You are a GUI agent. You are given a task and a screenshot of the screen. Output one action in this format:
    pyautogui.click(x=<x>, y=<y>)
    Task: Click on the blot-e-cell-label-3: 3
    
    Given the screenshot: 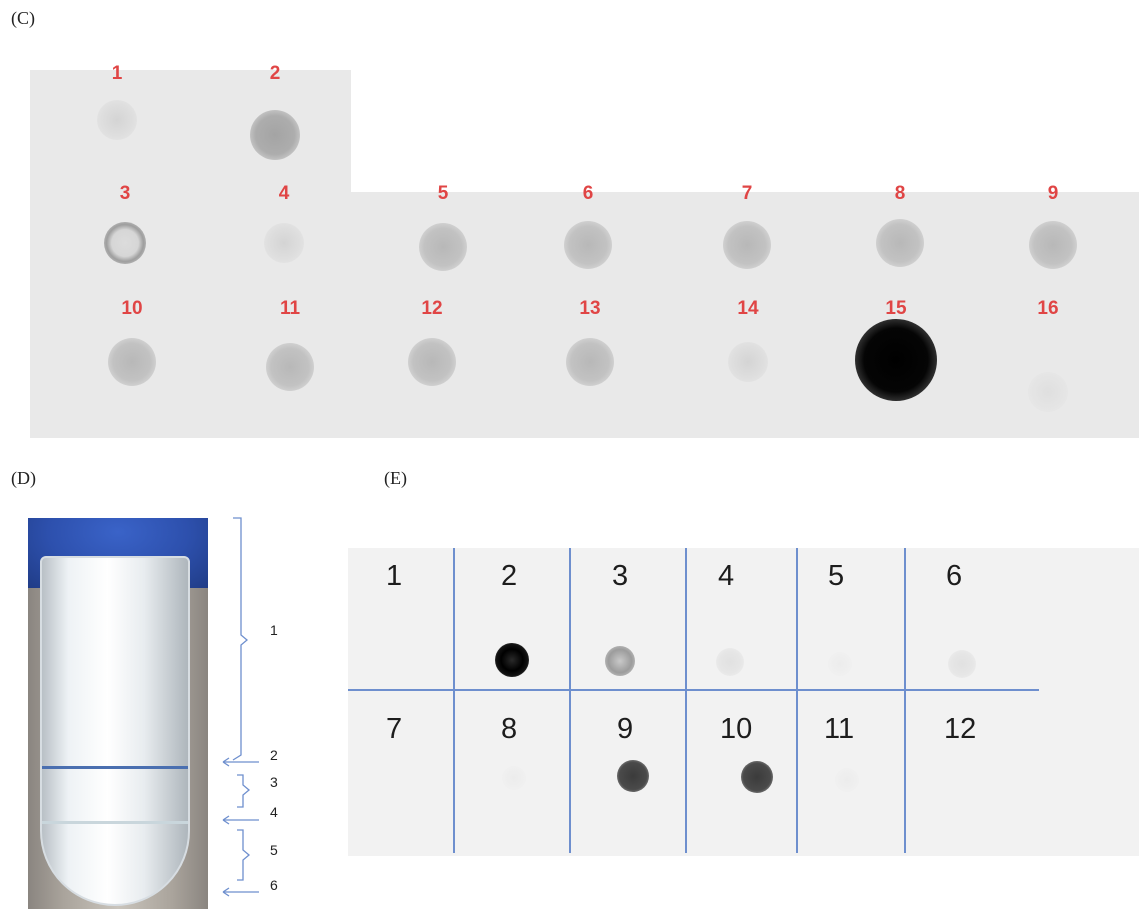 What is the action you would take?
    pyautogui.click(x=620, y=576)
    